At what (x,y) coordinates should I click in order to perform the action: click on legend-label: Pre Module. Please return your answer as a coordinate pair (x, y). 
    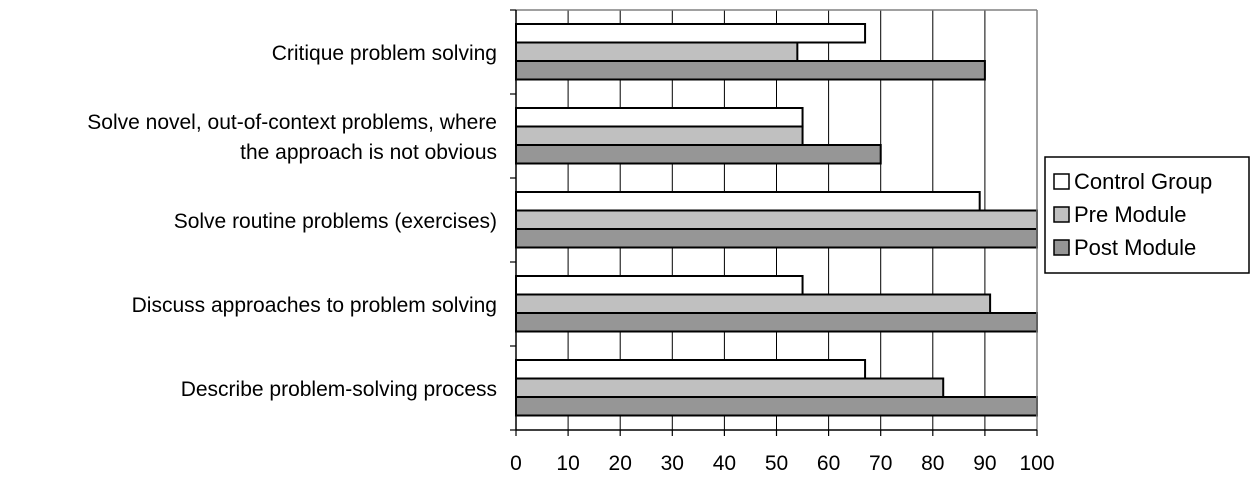
    Looking at the image, I should click on (1130, 214).